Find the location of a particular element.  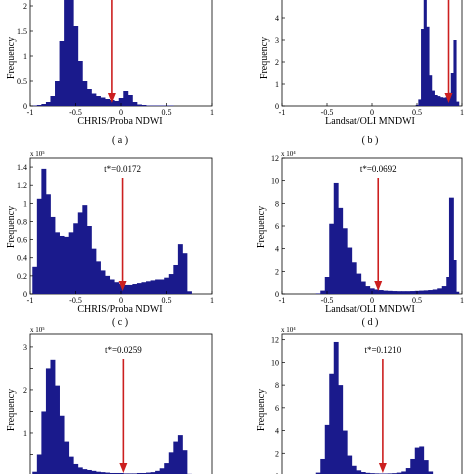

threshold-label-e: t*=0.0259 is located at coordinates (123, 350).